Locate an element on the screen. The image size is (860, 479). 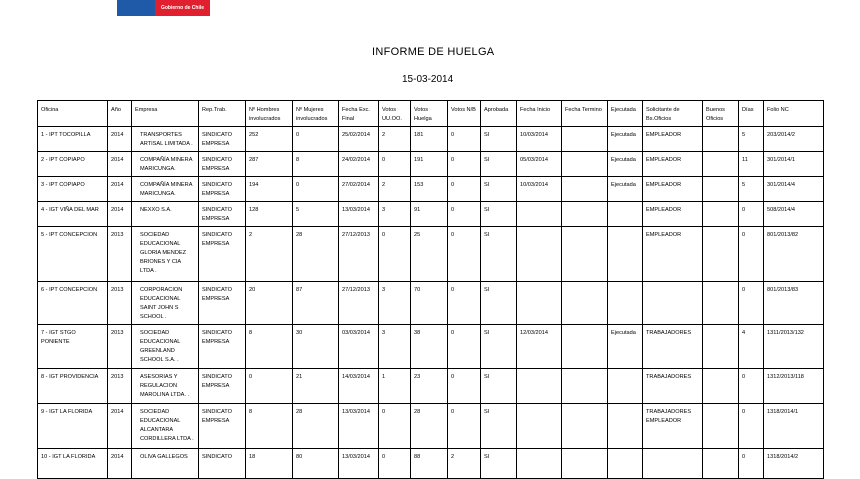
table-cell: 18 is located at coordinates (269, 463).